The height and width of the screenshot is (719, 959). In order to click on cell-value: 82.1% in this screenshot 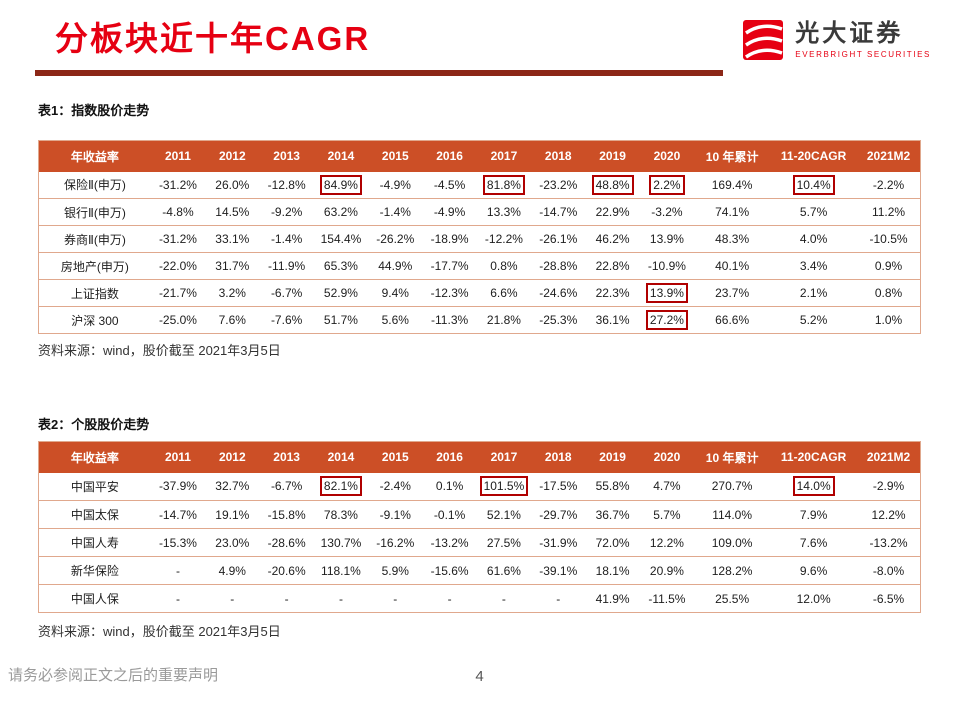, I will do `click(341, 486)`.